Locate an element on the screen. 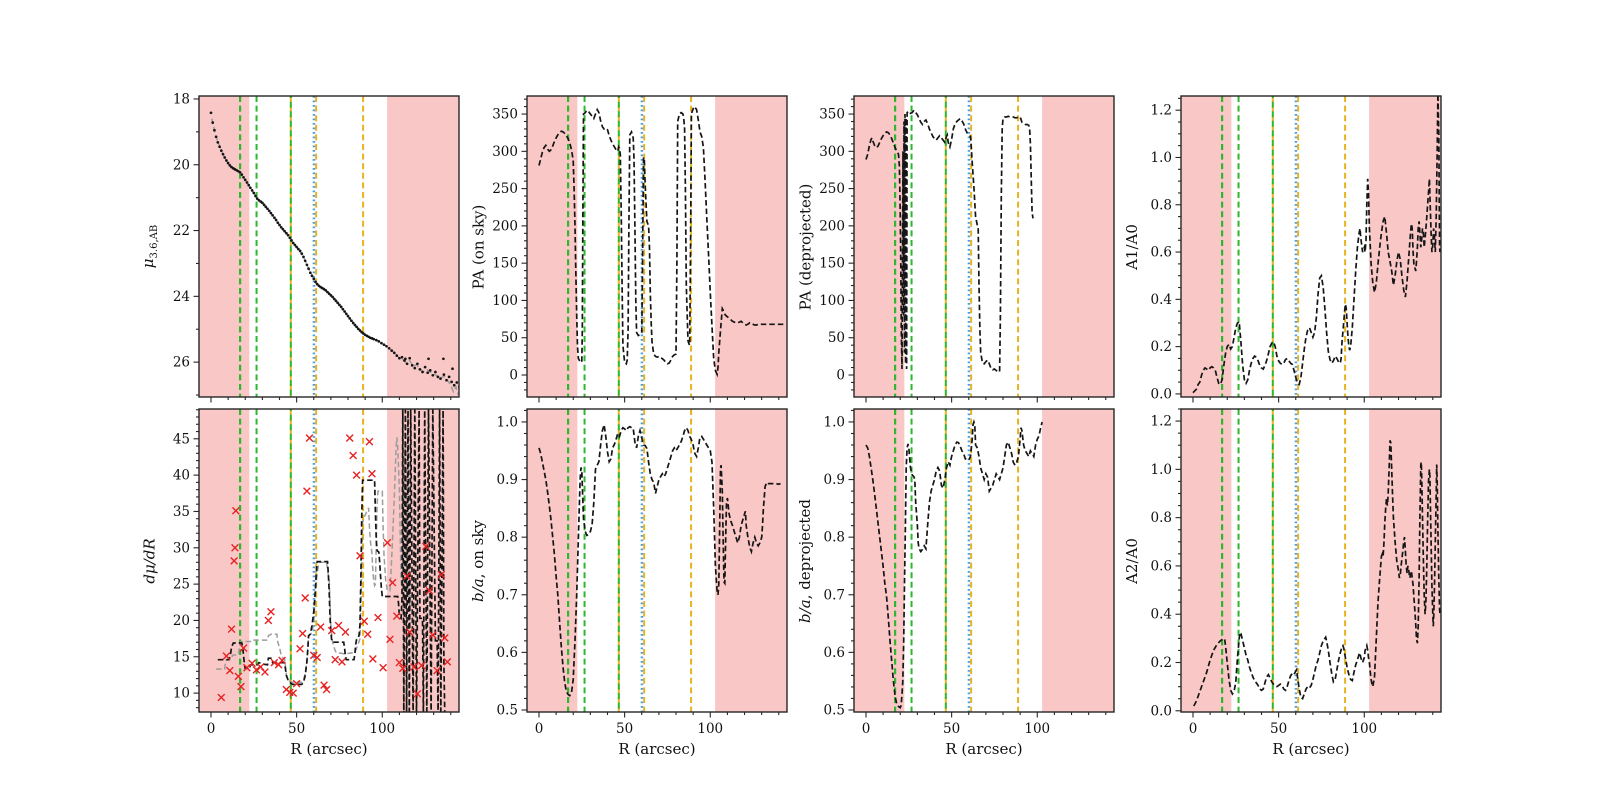  x-tick-label: 100 is located at coordinates (1364, 729).